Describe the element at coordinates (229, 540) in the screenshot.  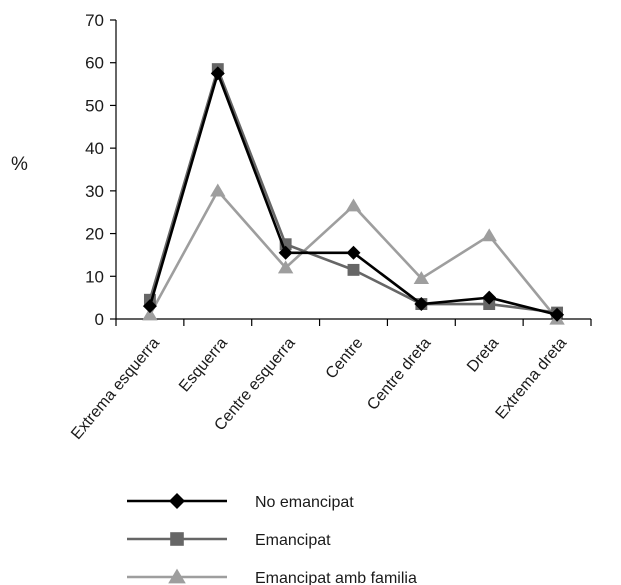
I see `legend-item: Emancipat` at that location.